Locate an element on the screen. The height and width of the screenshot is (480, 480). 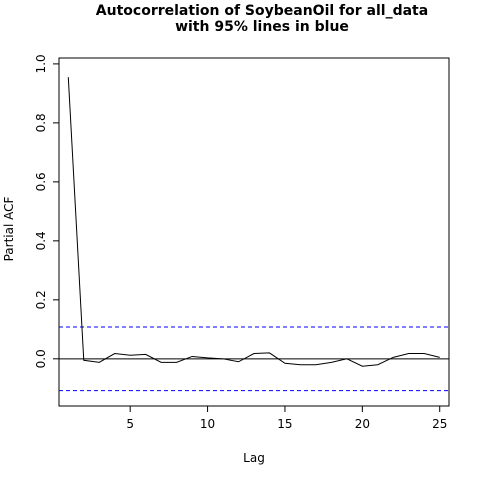
y-tick-label-4: 0.8 is located at coordinates (41, 122).